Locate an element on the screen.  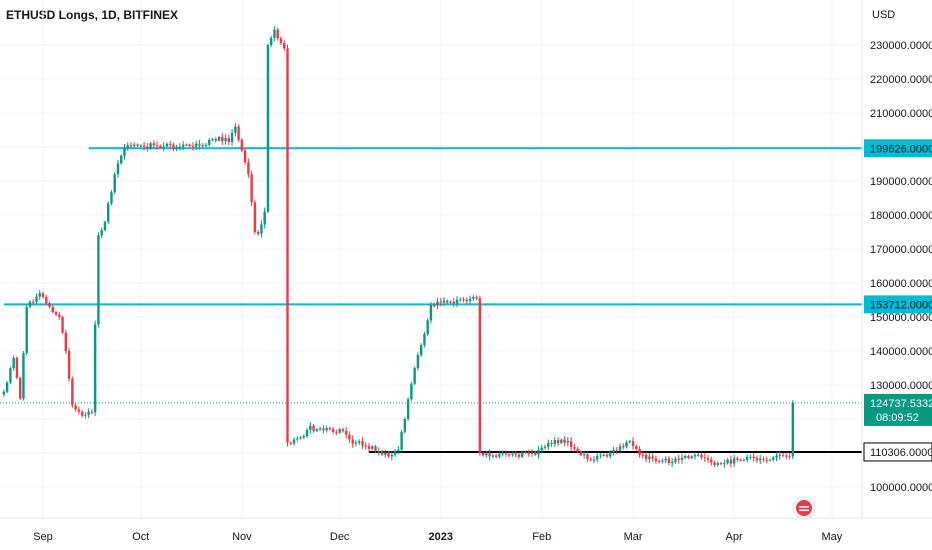
countdown-label: 08:09:52 is located at coordinates (897, 418).